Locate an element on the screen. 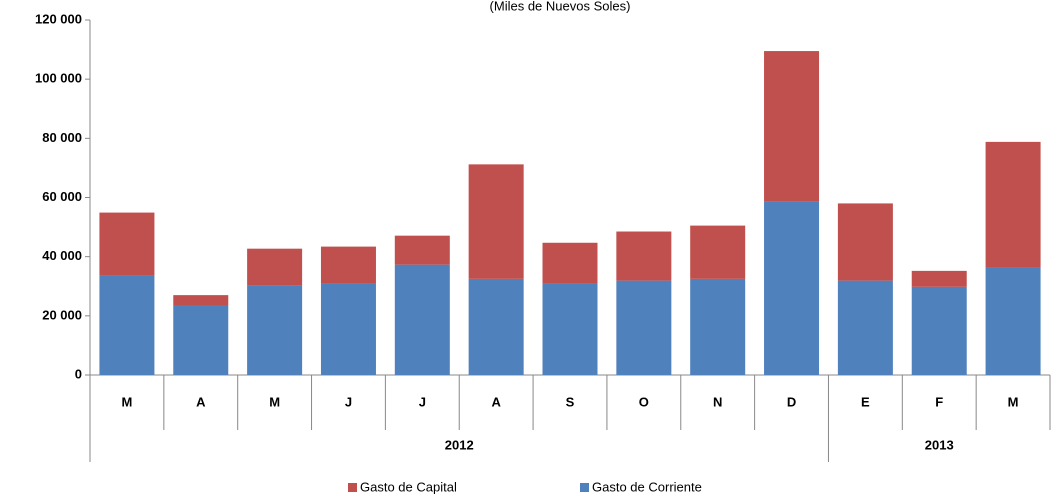 This screenshot has height=496, width=1058. x-tick-label: E is located at coordinates (865, 401).